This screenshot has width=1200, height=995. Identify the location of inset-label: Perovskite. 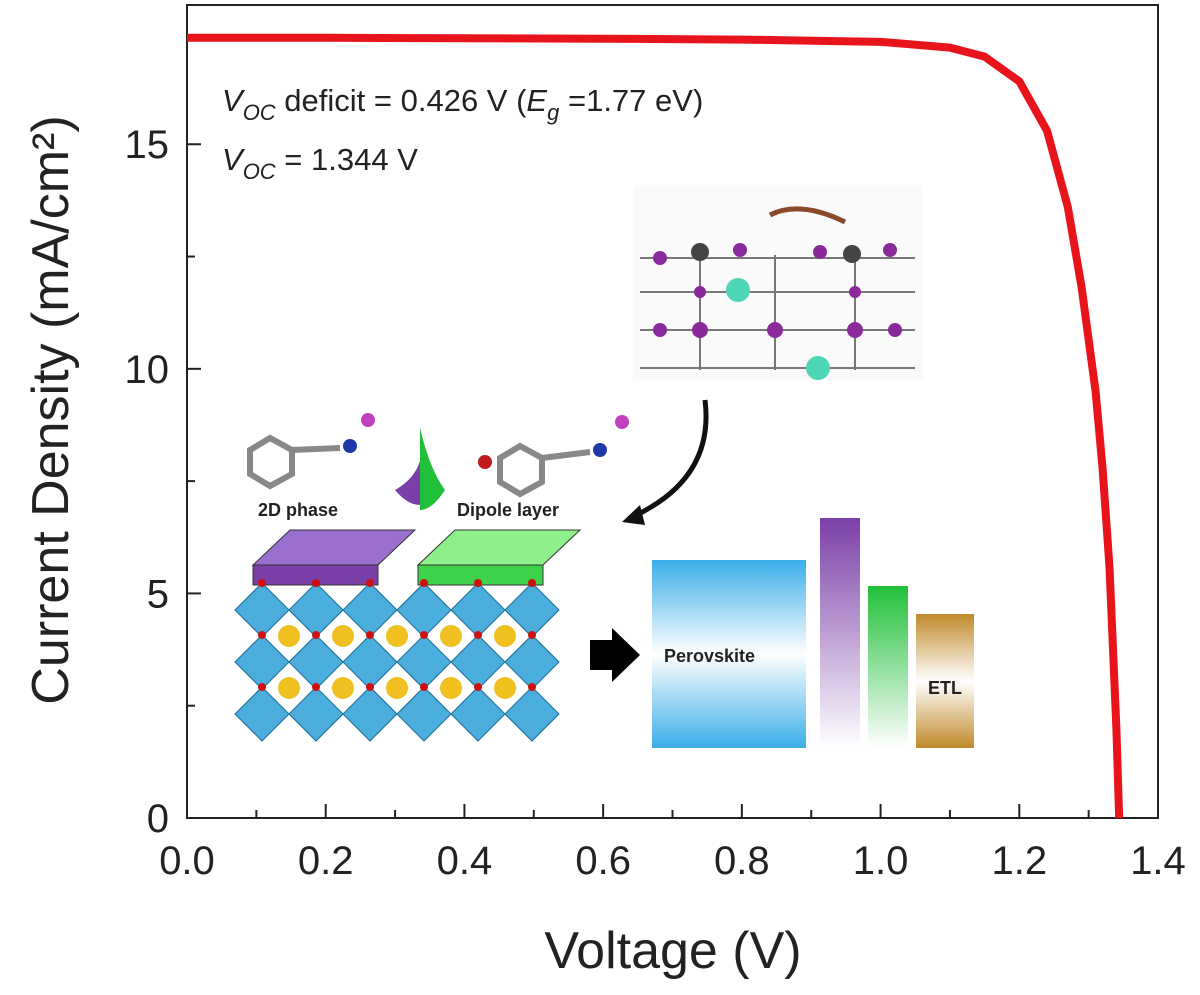
(709, 656).